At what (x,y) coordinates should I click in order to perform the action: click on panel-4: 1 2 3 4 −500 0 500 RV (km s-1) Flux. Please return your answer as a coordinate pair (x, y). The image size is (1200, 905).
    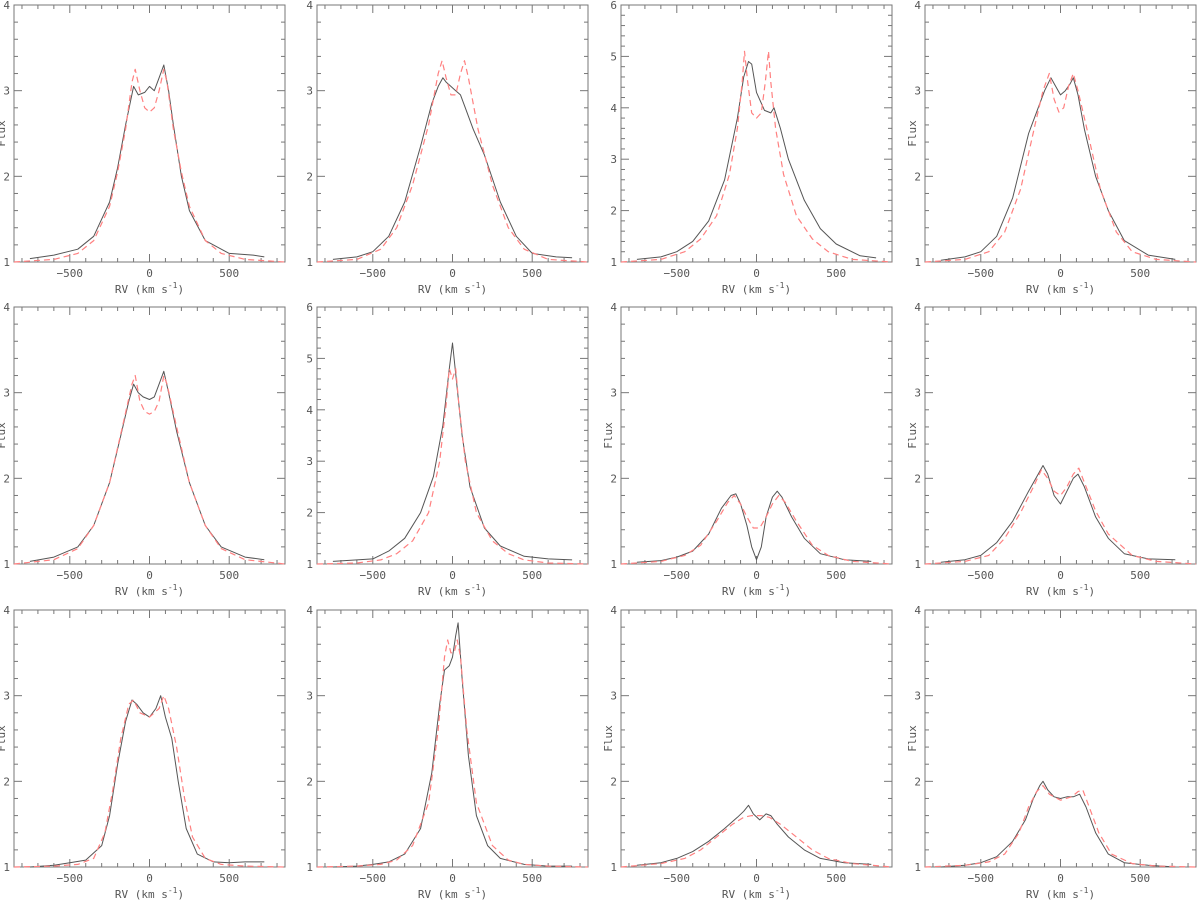
    Looking at the image, I should click on (1051, 148).